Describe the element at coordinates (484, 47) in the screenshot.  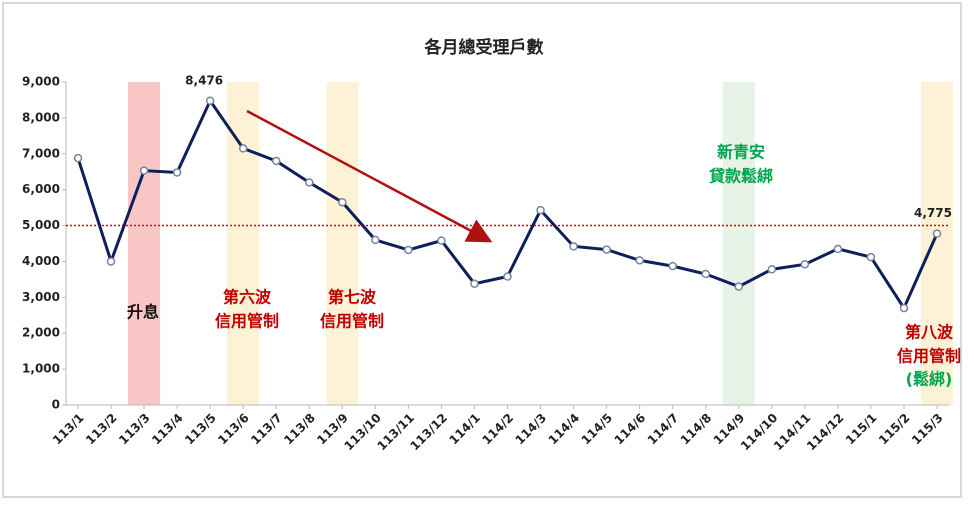
I see `chart-title: 各月總受理戶數` at that location.